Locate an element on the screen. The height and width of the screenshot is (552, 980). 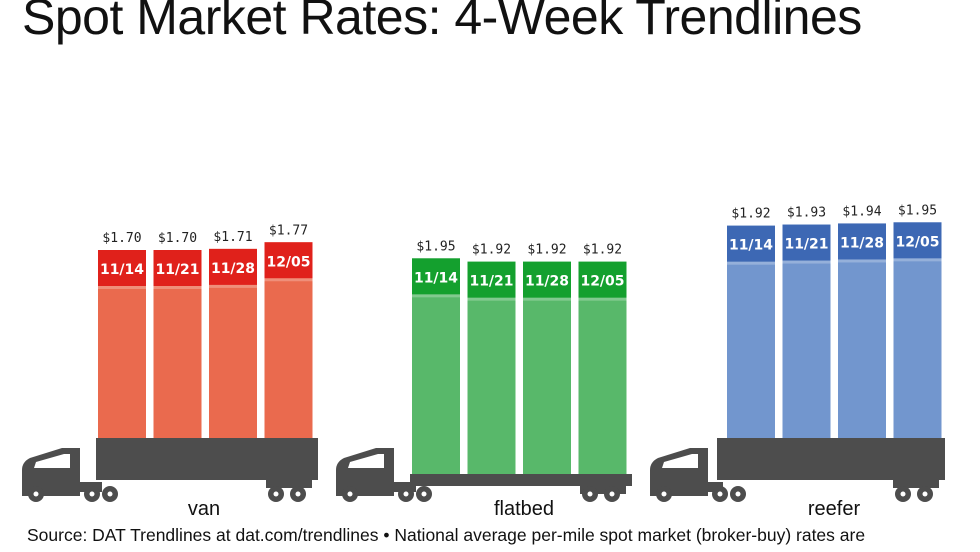
chart-title: Spot Market Rates: 4-Week Trendlines is located at coordinates (442, 22).